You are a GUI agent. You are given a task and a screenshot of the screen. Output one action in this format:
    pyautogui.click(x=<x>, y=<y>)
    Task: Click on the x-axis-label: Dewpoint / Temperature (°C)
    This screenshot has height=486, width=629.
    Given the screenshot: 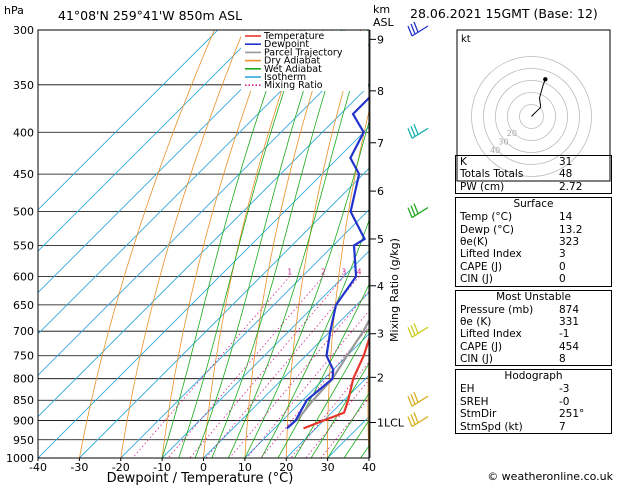 What is the action you would take?
    pyautogui.click(x=200, y=478)
    